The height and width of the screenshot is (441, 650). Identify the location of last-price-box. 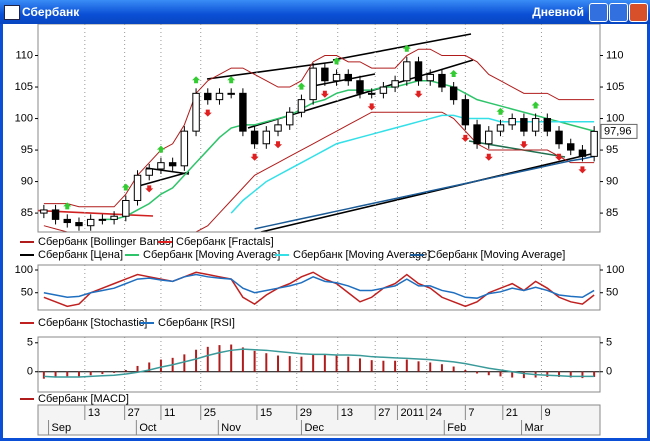
(619, 131).